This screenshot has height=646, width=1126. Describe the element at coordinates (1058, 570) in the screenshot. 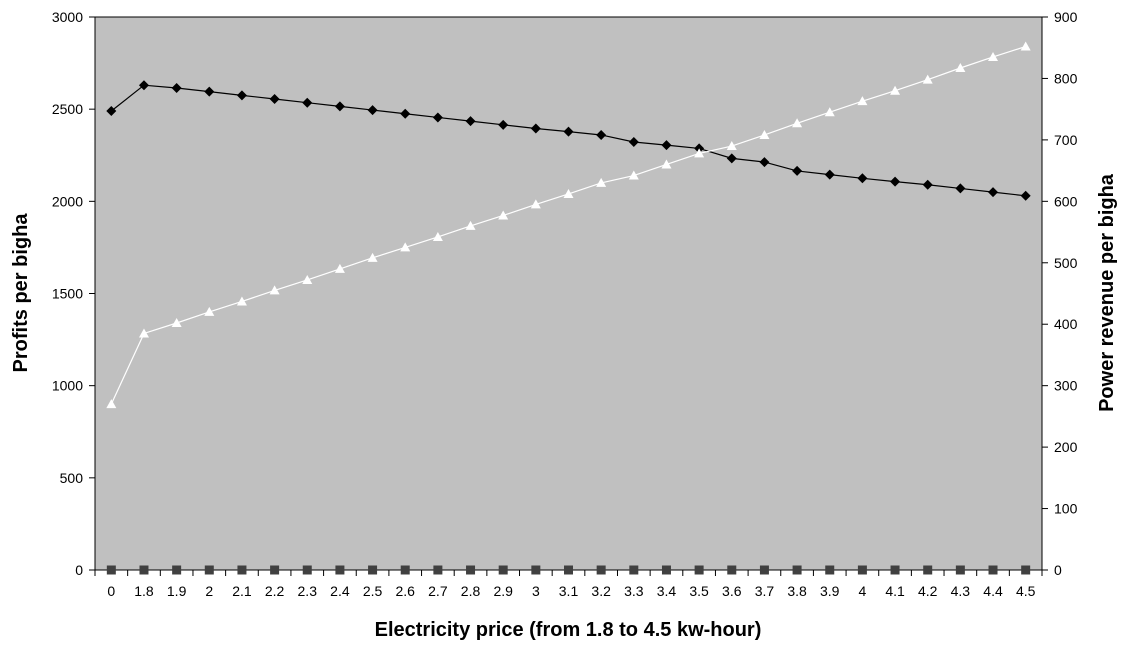

I see `right-tick-label: 0` at that location.